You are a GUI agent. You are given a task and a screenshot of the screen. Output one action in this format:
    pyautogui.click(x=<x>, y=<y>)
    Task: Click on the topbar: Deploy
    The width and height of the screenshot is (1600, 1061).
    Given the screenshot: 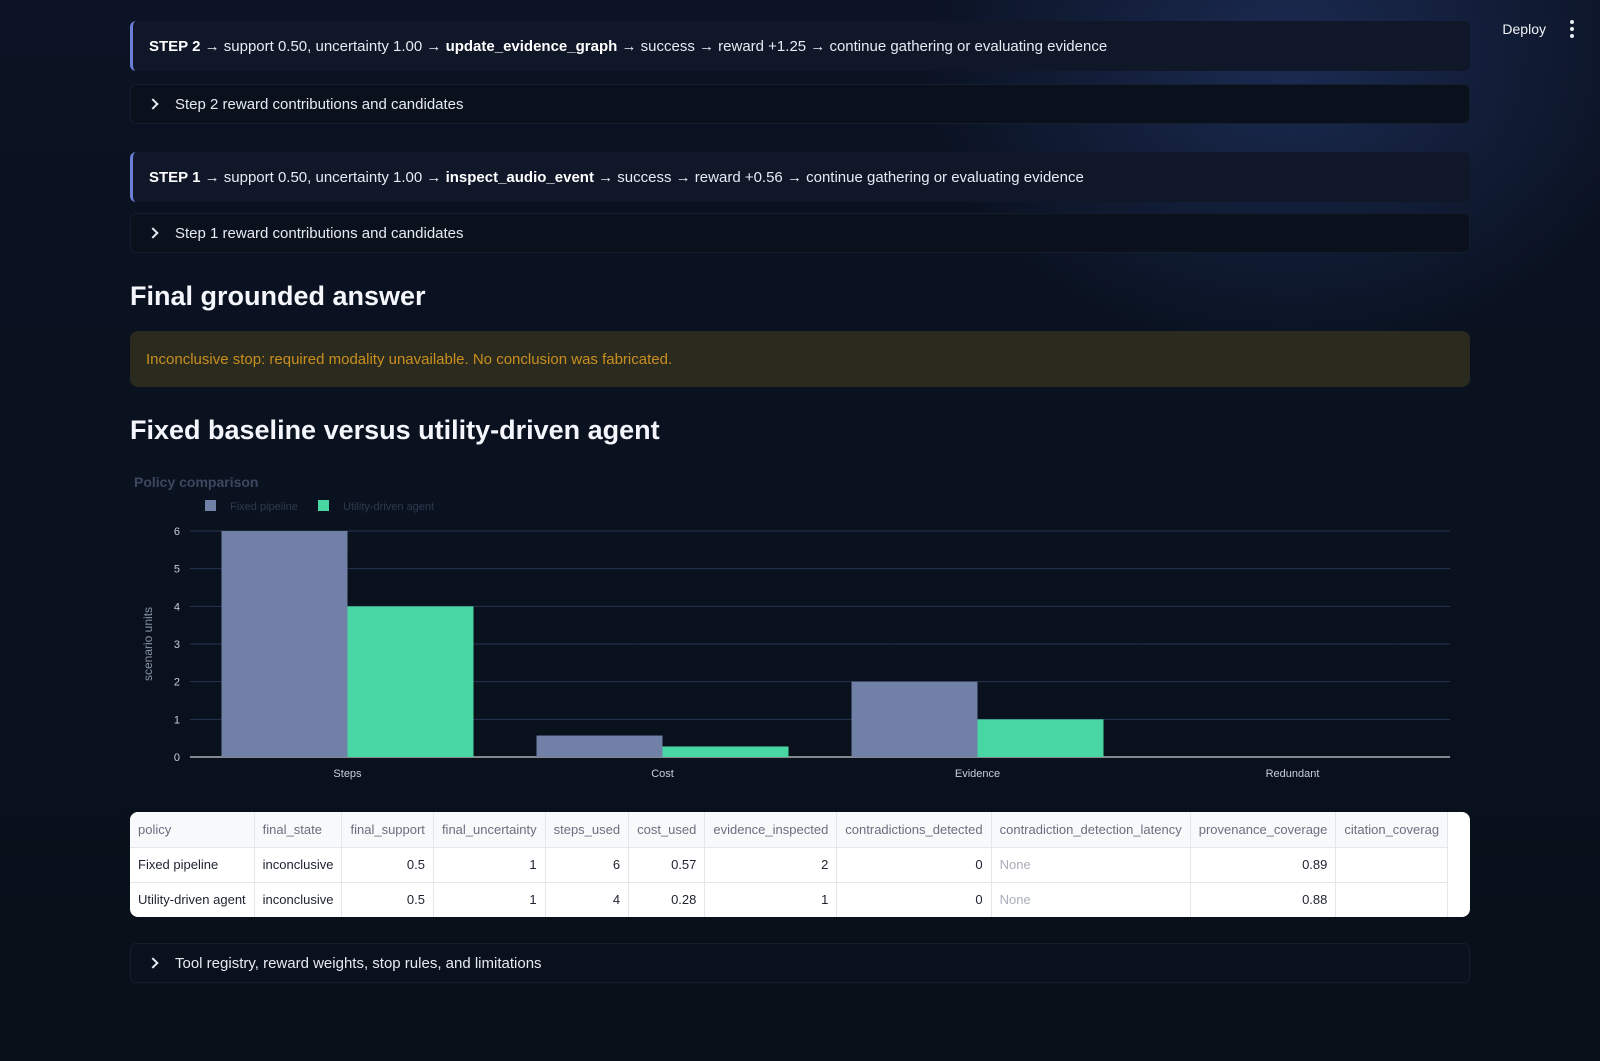 What is the action you would take?
    pyautogui.click(x=1540, y=29)
    